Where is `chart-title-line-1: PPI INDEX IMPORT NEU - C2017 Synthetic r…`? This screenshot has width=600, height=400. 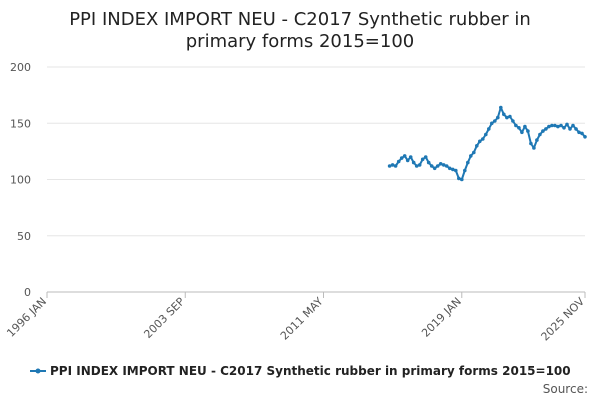 chart-title-line-1: PPI INDEX IMPORT NEU - C2017 Synthetic r… is located at coordinates (300, 19).